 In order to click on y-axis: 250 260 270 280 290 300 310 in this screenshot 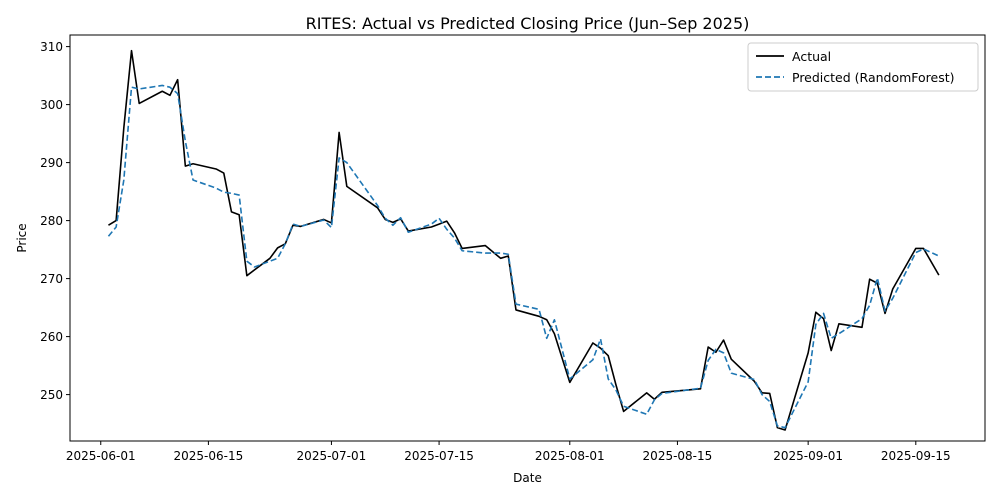, I will do `click(55, 221)`.